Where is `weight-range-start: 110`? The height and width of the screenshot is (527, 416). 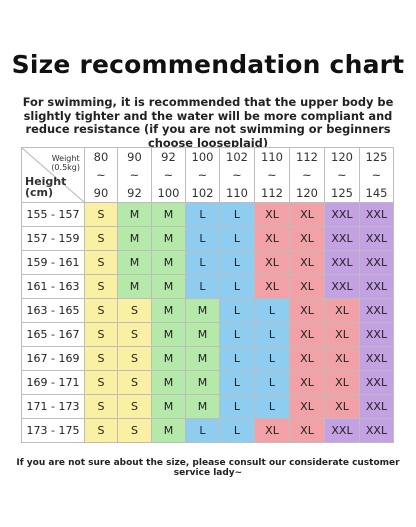
weight-range-start: 110 is located at coordinates (272, 157).